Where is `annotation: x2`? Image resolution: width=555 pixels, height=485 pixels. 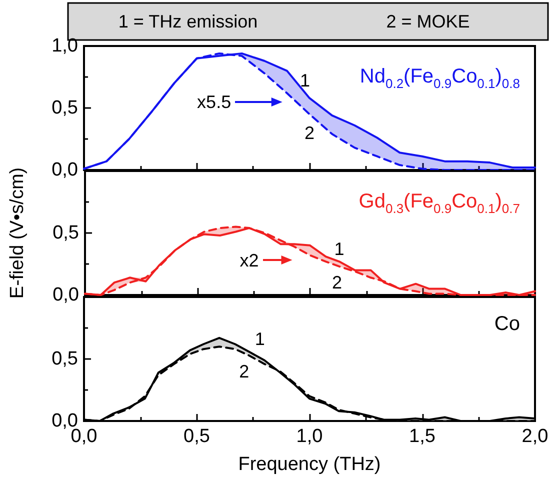
annotation: x2 is located at coordinates (249, 260).